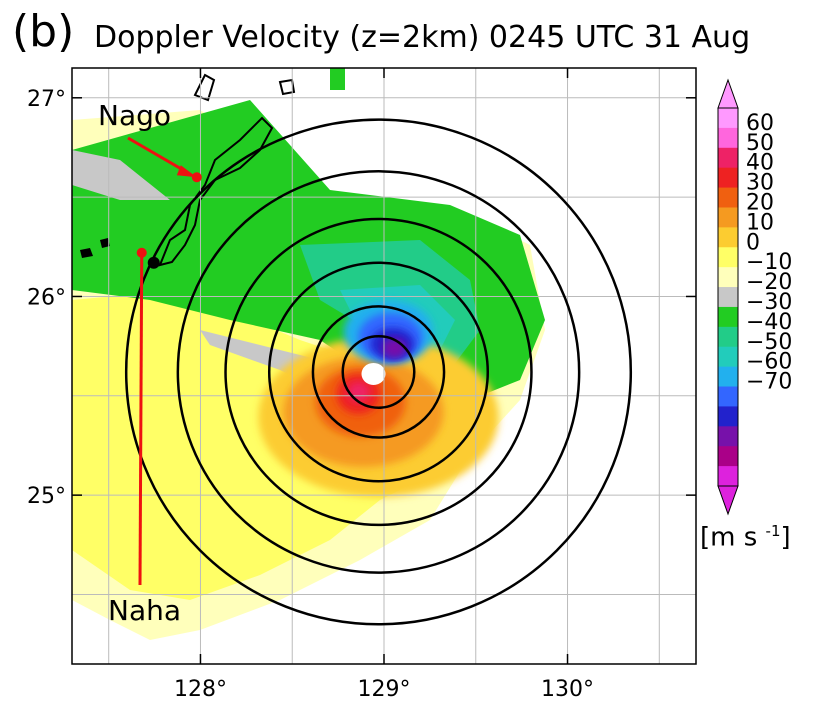  I want to click on colorbar-tick-label: −40, so click(769, 322).